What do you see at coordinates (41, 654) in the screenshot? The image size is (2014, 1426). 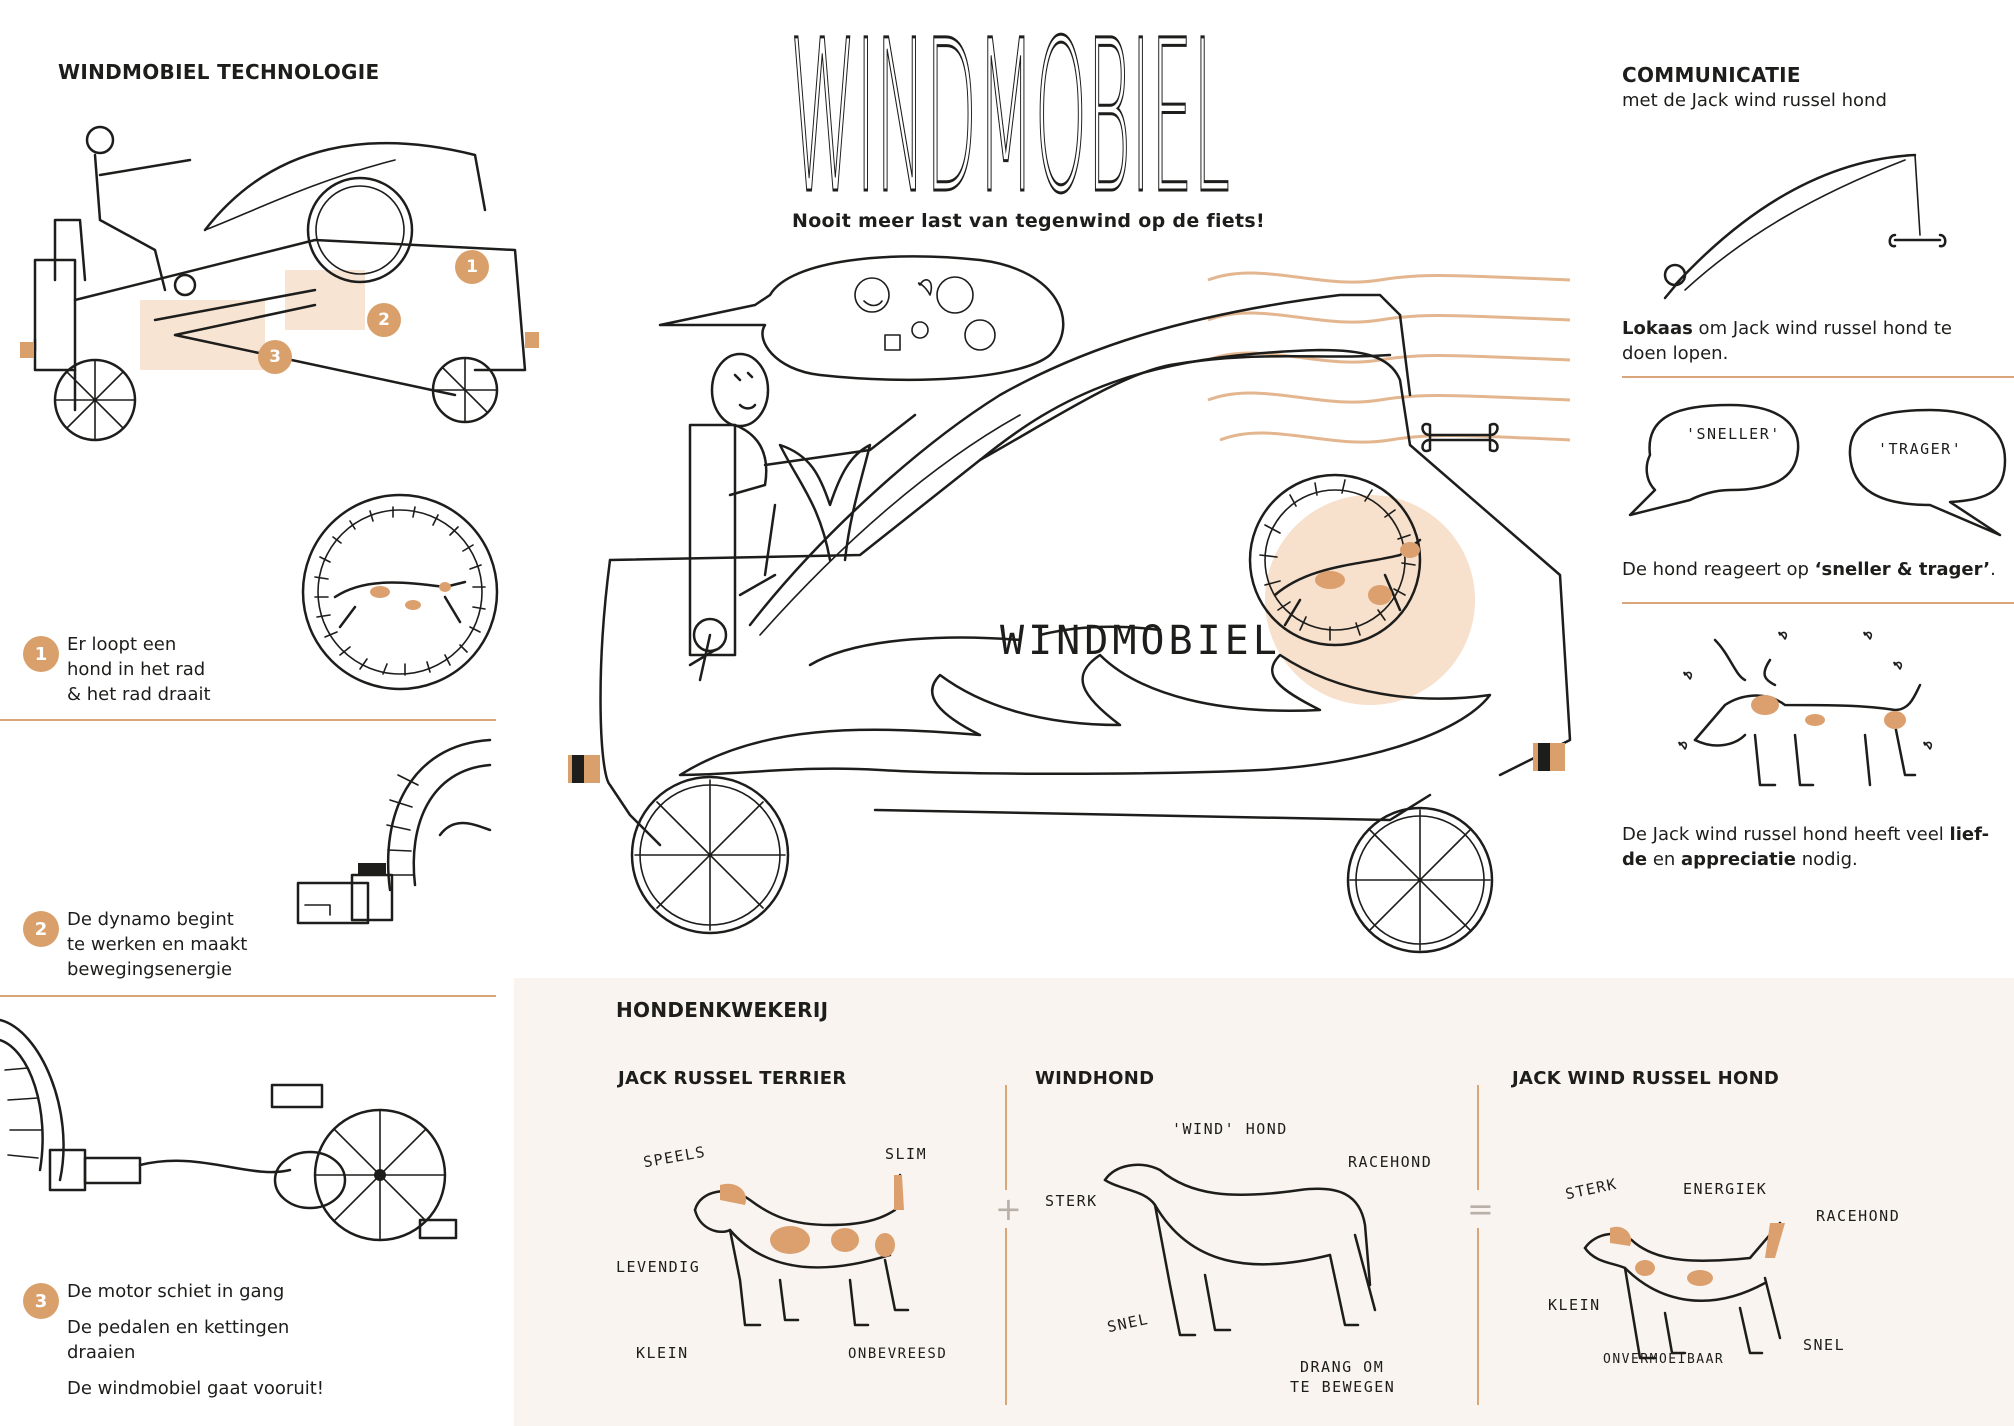 I see `step-1-number: 1` at bounding box center [41, 654].